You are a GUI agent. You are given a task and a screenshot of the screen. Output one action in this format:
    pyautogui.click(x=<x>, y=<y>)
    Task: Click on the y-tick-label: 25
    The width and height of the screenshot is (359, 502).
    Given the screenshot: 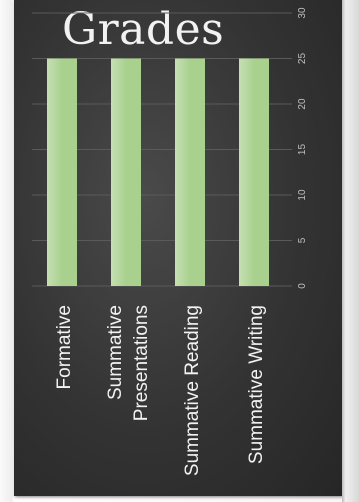 What is the action you would take?
    pyautogui.click(x=302, y=59)
    